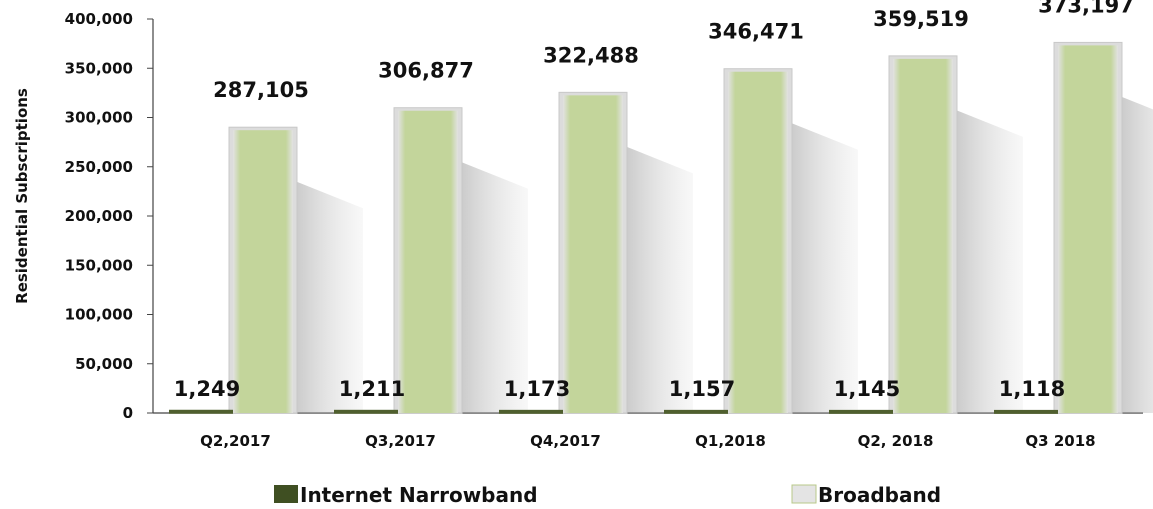 Image resolution: width=1153 pixels, height=509 pixels. Describe the element at coordinates (867, 389) in the screenshot. I see `narrowband-data-label: 1,145` at that location.